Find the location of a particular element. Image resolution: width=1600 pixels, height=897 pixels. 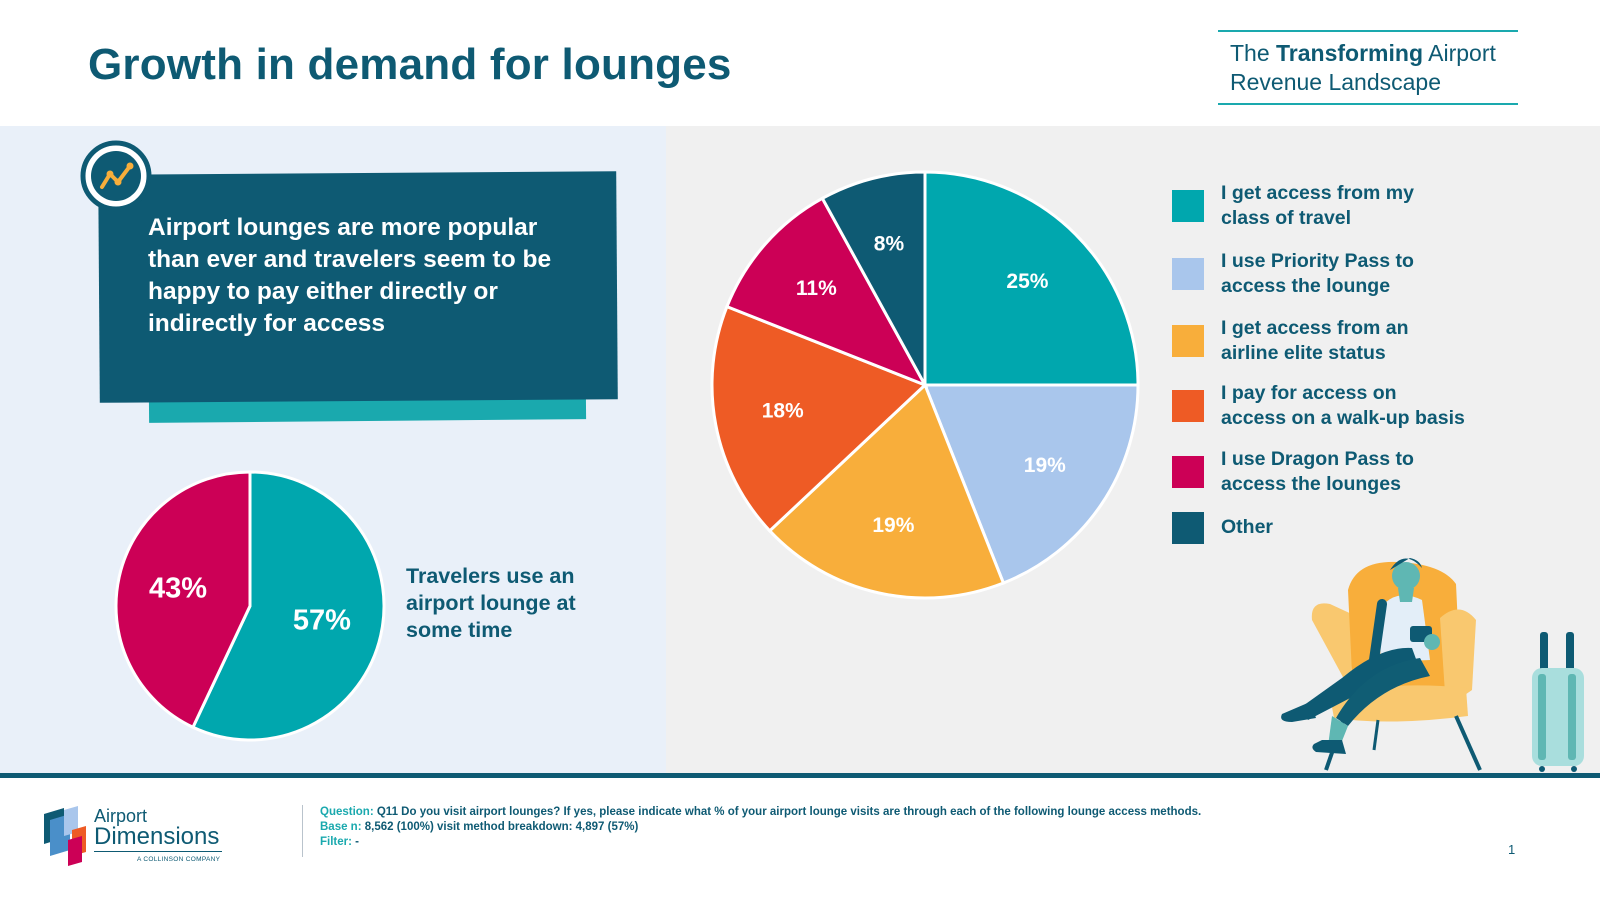

footer-rule is located at coordinates (800, 775).